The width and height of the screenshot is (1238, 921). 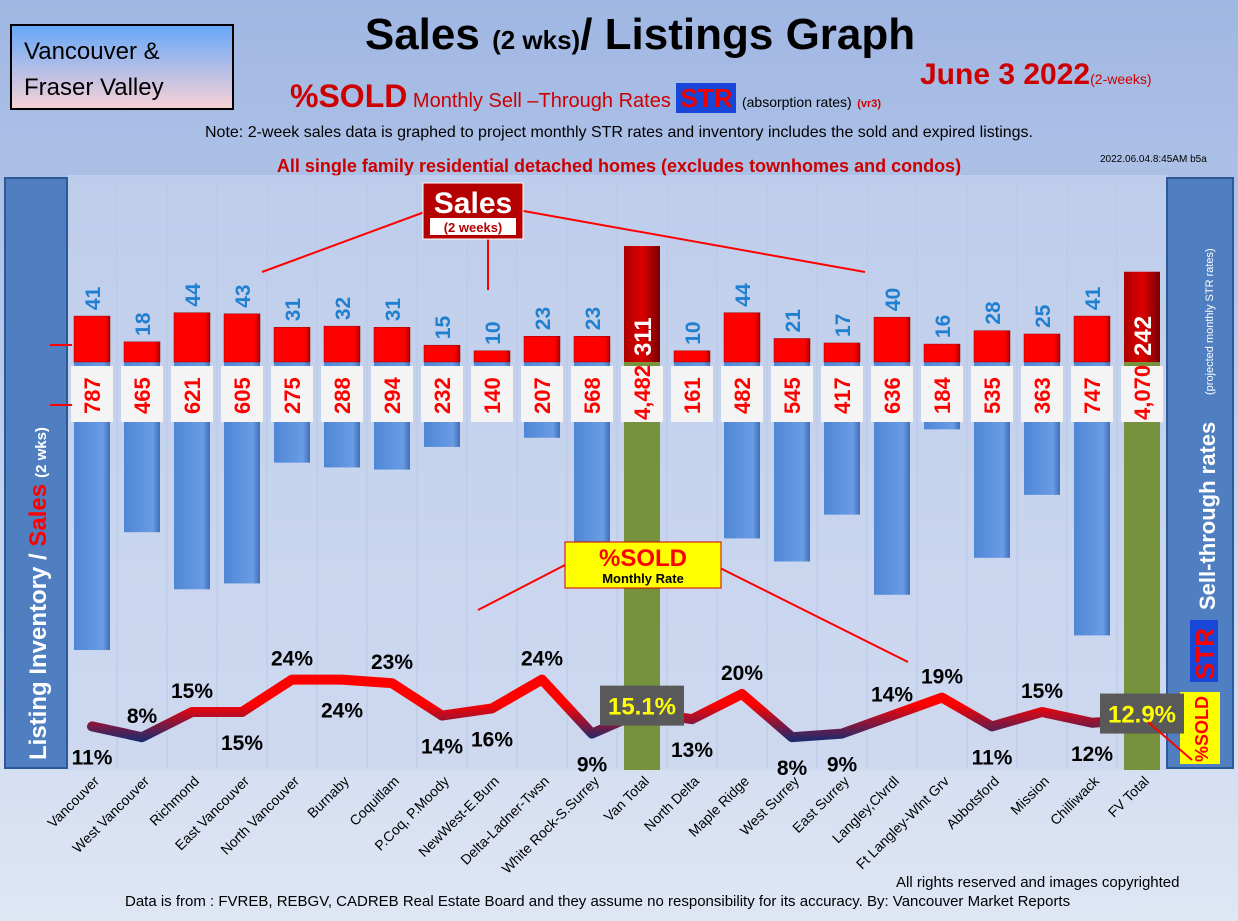 I want to click on inventory-label: 207, so click(x=542, y=395).